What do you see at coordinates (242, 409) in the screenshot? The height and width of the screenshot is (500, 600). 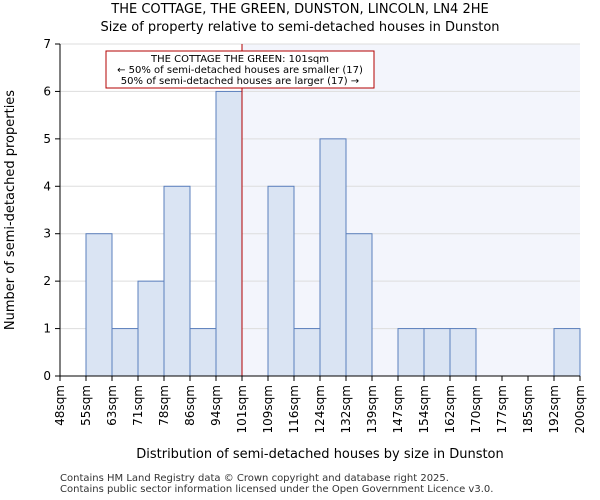 I see `x-tick-label-101sqm: 101sqm` at bounding box center [242, 409].